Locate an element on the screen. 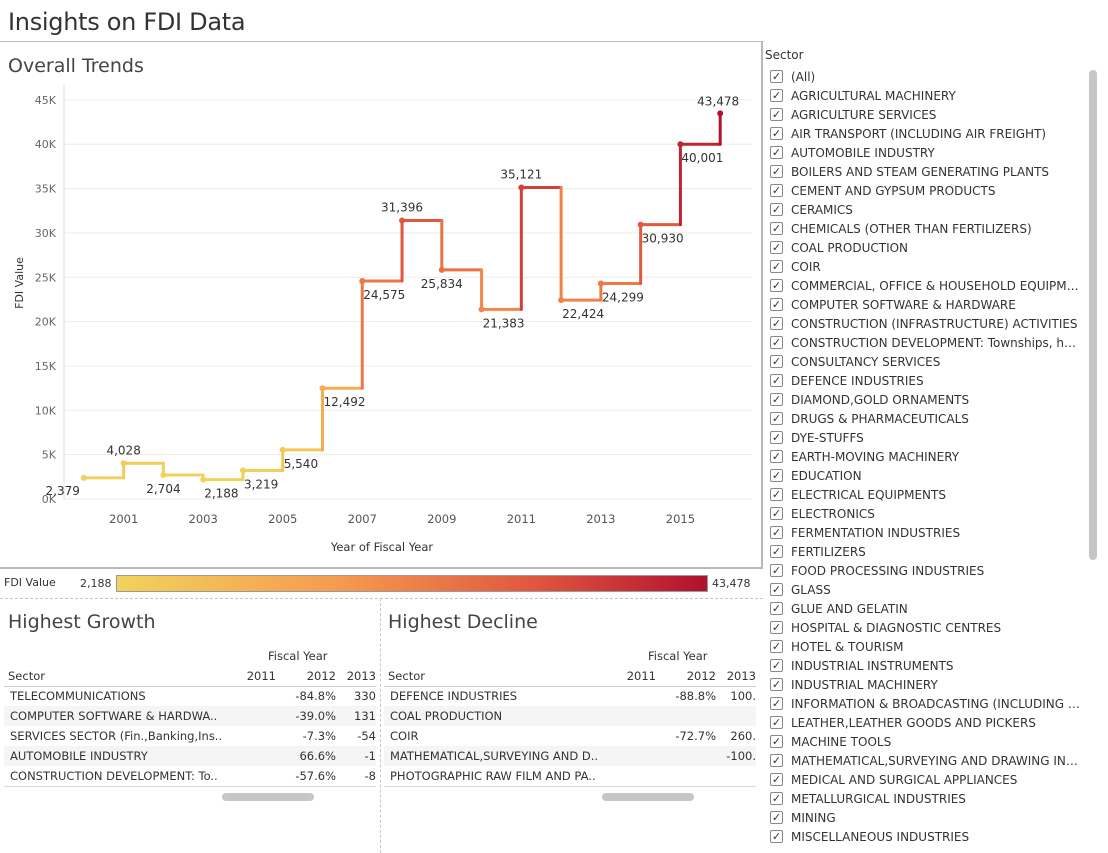  sector-filter-item: ✓ LEATHER,LEATHER GOODS AND PICKERS is located at coordinates (926, 722).